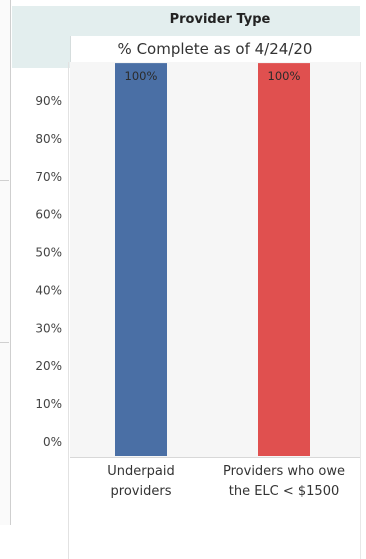 Image resolution: width=366 pixels, height=559 pixels. Describe the element at coordinates (284, 482) in the screenshot. I see `x-category-label: Providers who owe the ELC < $1500` at that location.